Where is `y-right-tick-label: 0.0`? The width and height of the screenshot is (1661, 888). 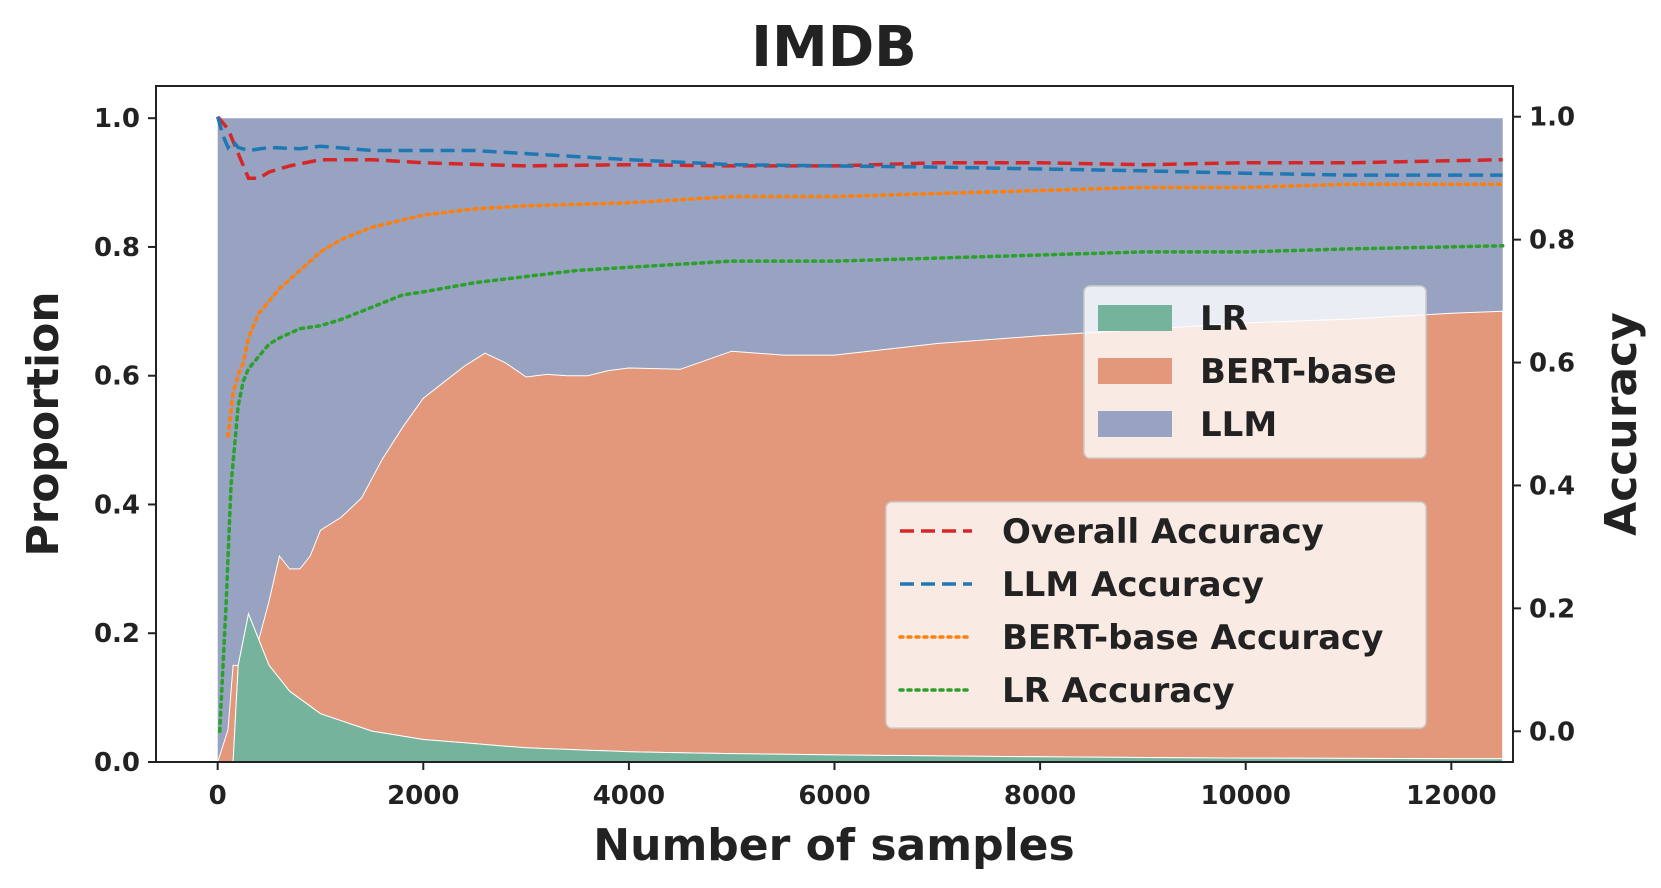
y-right-tick-label: 0.0 is located at coordinates (1552, 732).